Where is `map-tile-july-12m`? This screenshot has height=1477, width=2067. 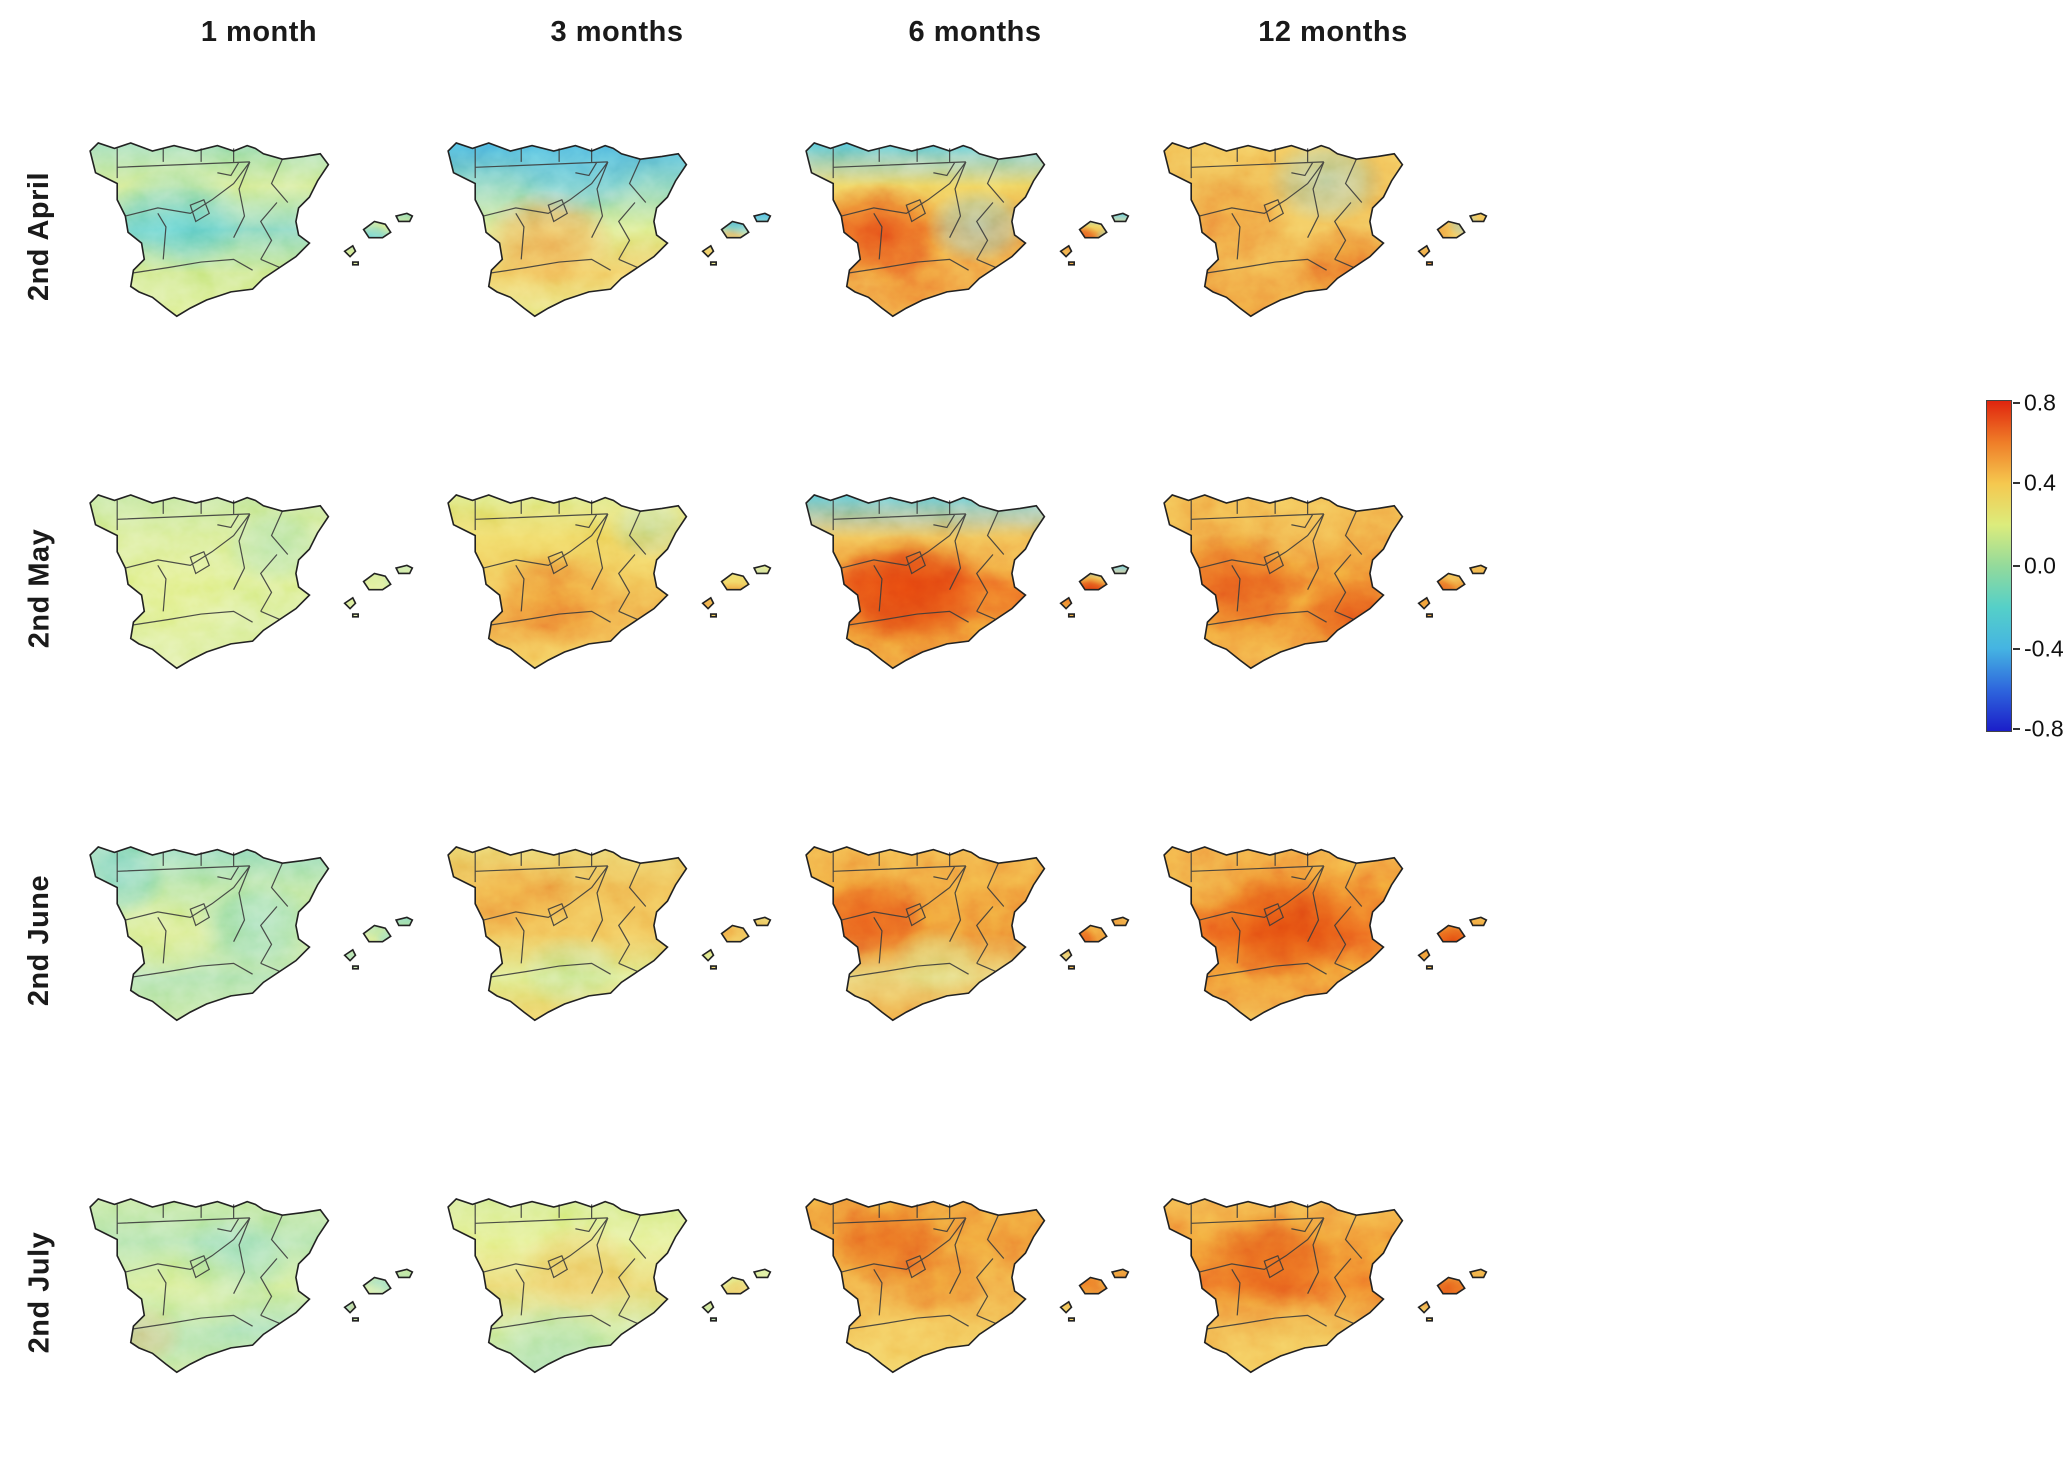
map-tile-july-12m is located at coordinates (1333, 1292).